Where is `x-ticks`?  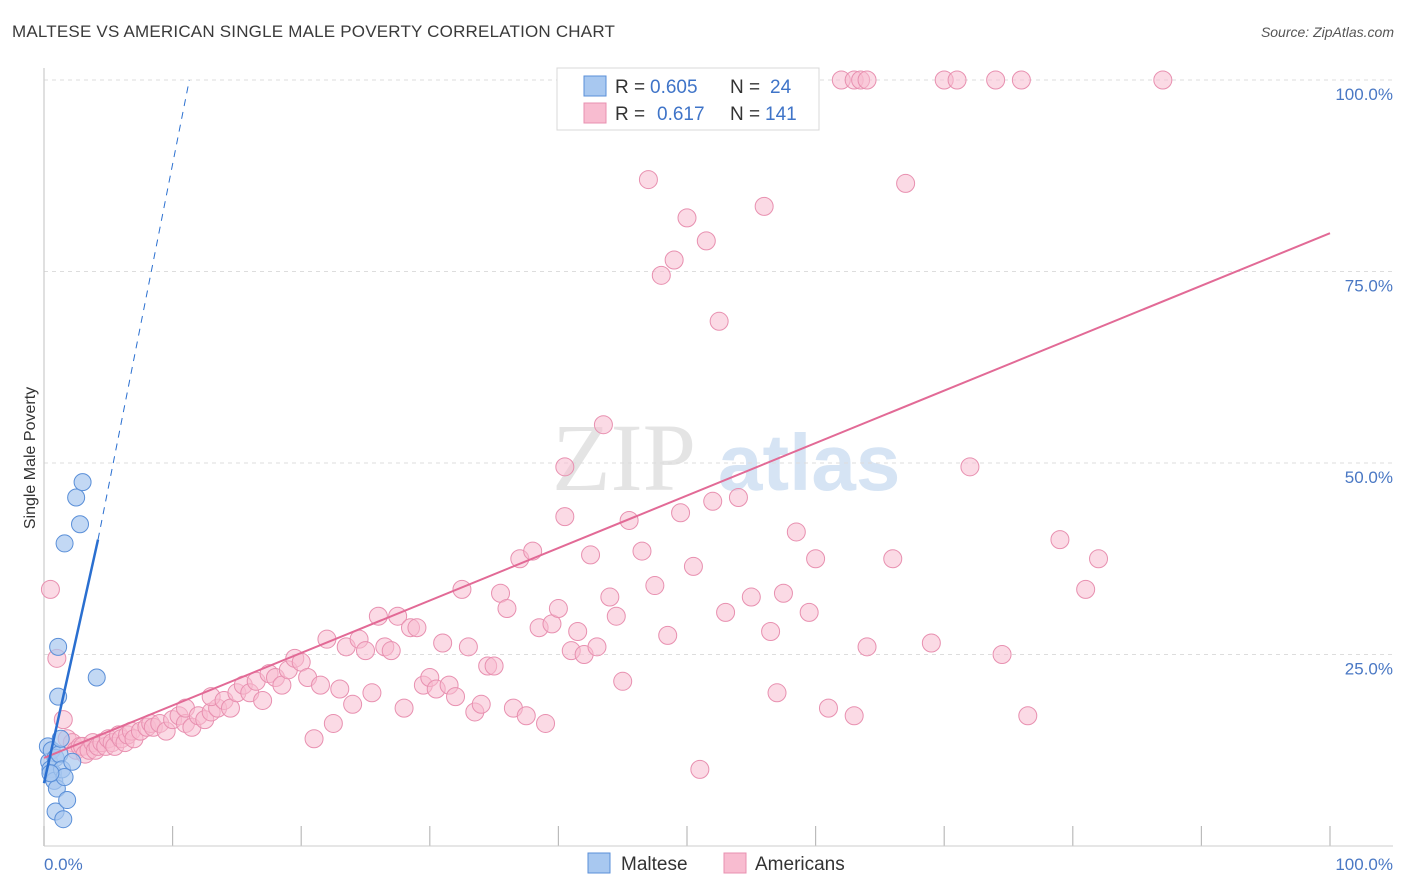
x-ticks is located at coordinates (718, 836).